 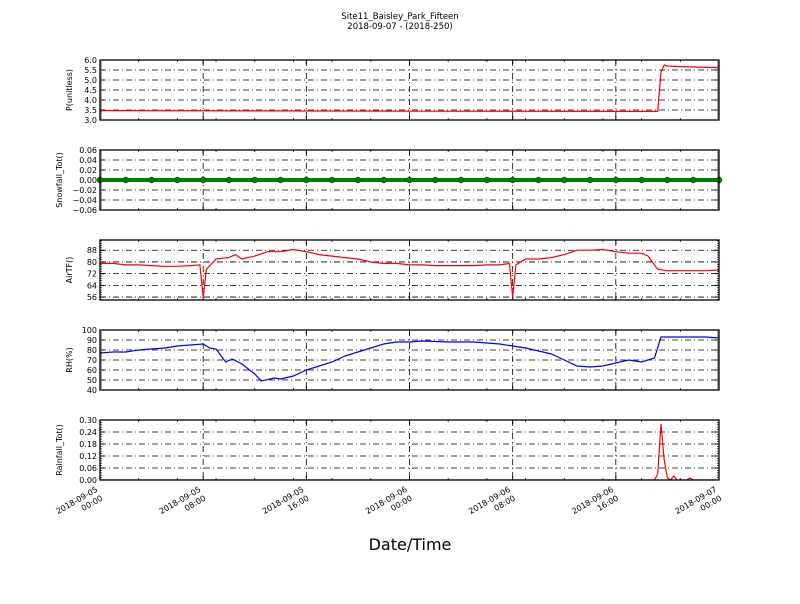 I want to click on y-tick-label: −0.04, so click(x=84, y=200).